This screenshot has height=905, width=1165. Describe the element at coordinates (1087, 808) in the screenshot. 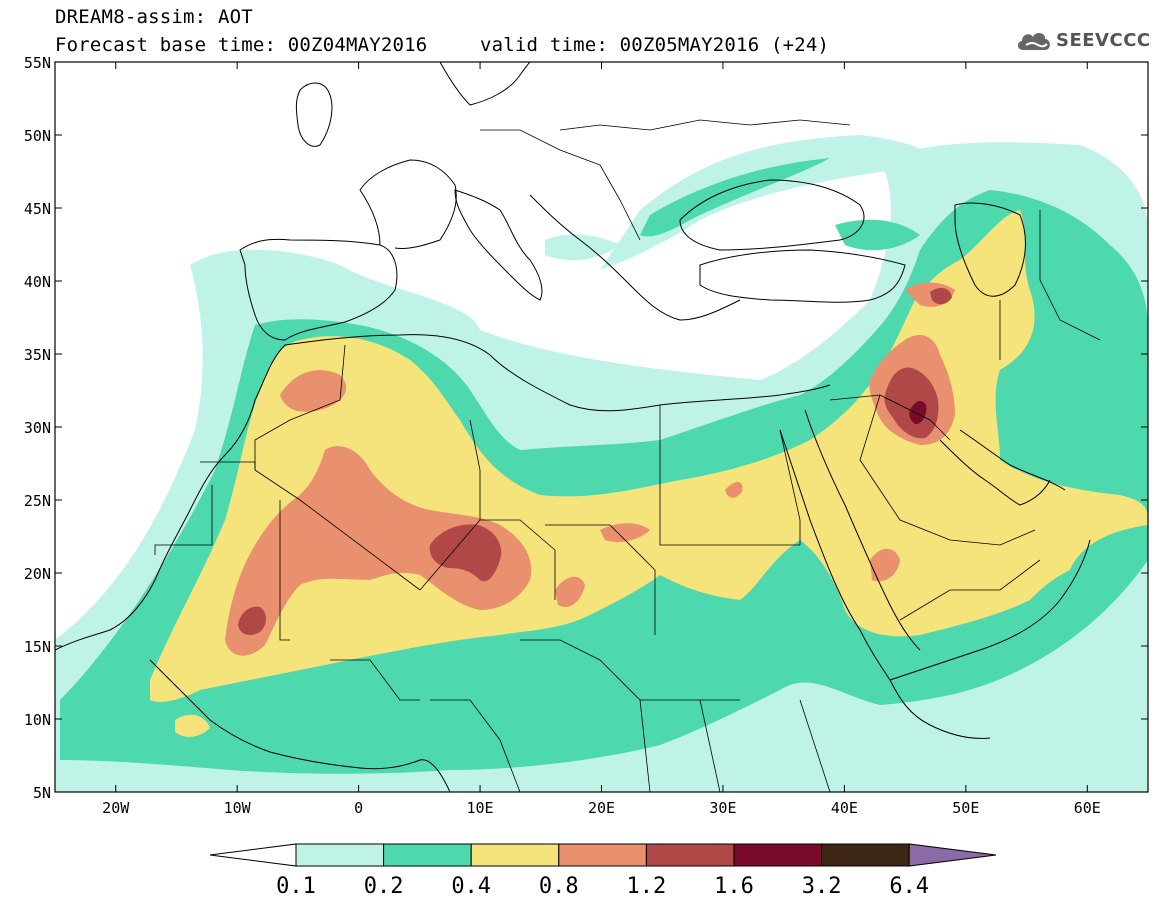

I see `lon-tick-label: 60E` at that location.